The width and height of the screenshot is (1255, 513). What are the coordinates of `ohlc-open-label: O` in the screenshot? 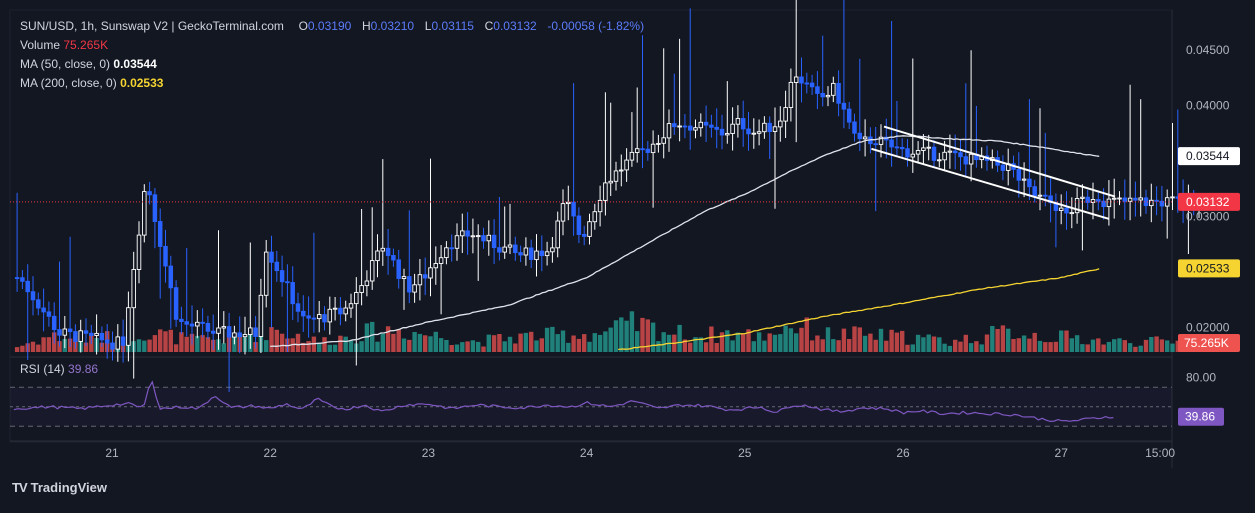 It's located at (303, 26).